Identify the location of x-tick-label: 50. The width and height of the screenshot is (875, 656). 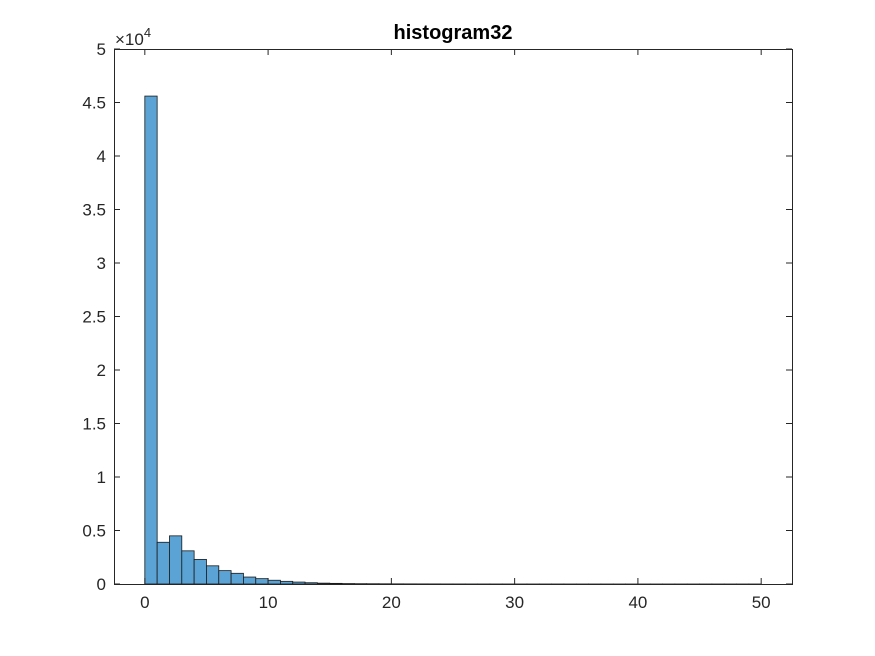
(761, 602).